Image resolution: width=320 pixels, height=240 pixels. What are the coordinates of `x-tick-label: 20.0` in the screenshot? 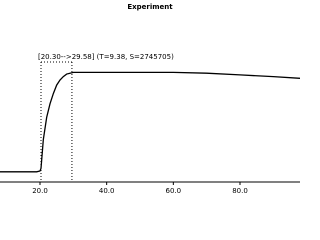 It's located at (40, 191).